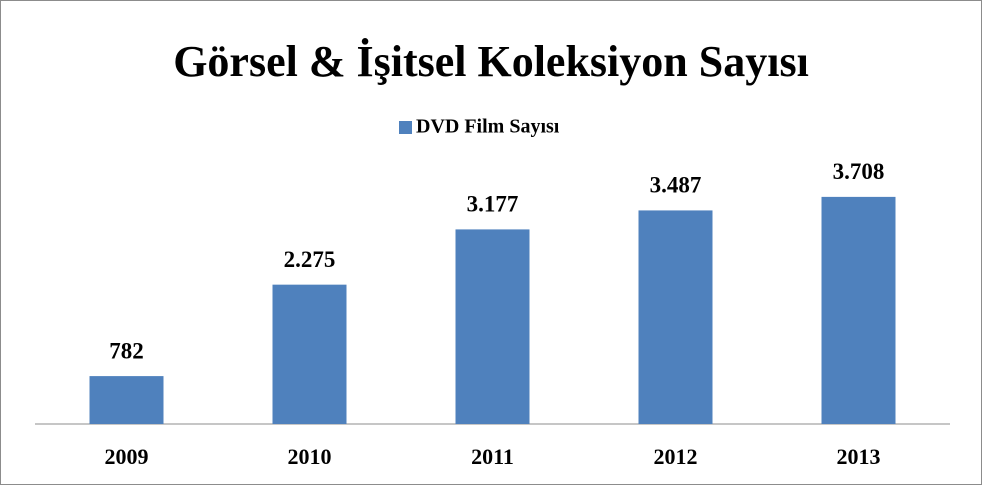 Image resolution: width=983 pixels, height=485 pixels. What do you see at coordinates (488, 127) in the screenshot?
I see `legend-label: DVD Film Sayısı` at bounding box center [488, 127].